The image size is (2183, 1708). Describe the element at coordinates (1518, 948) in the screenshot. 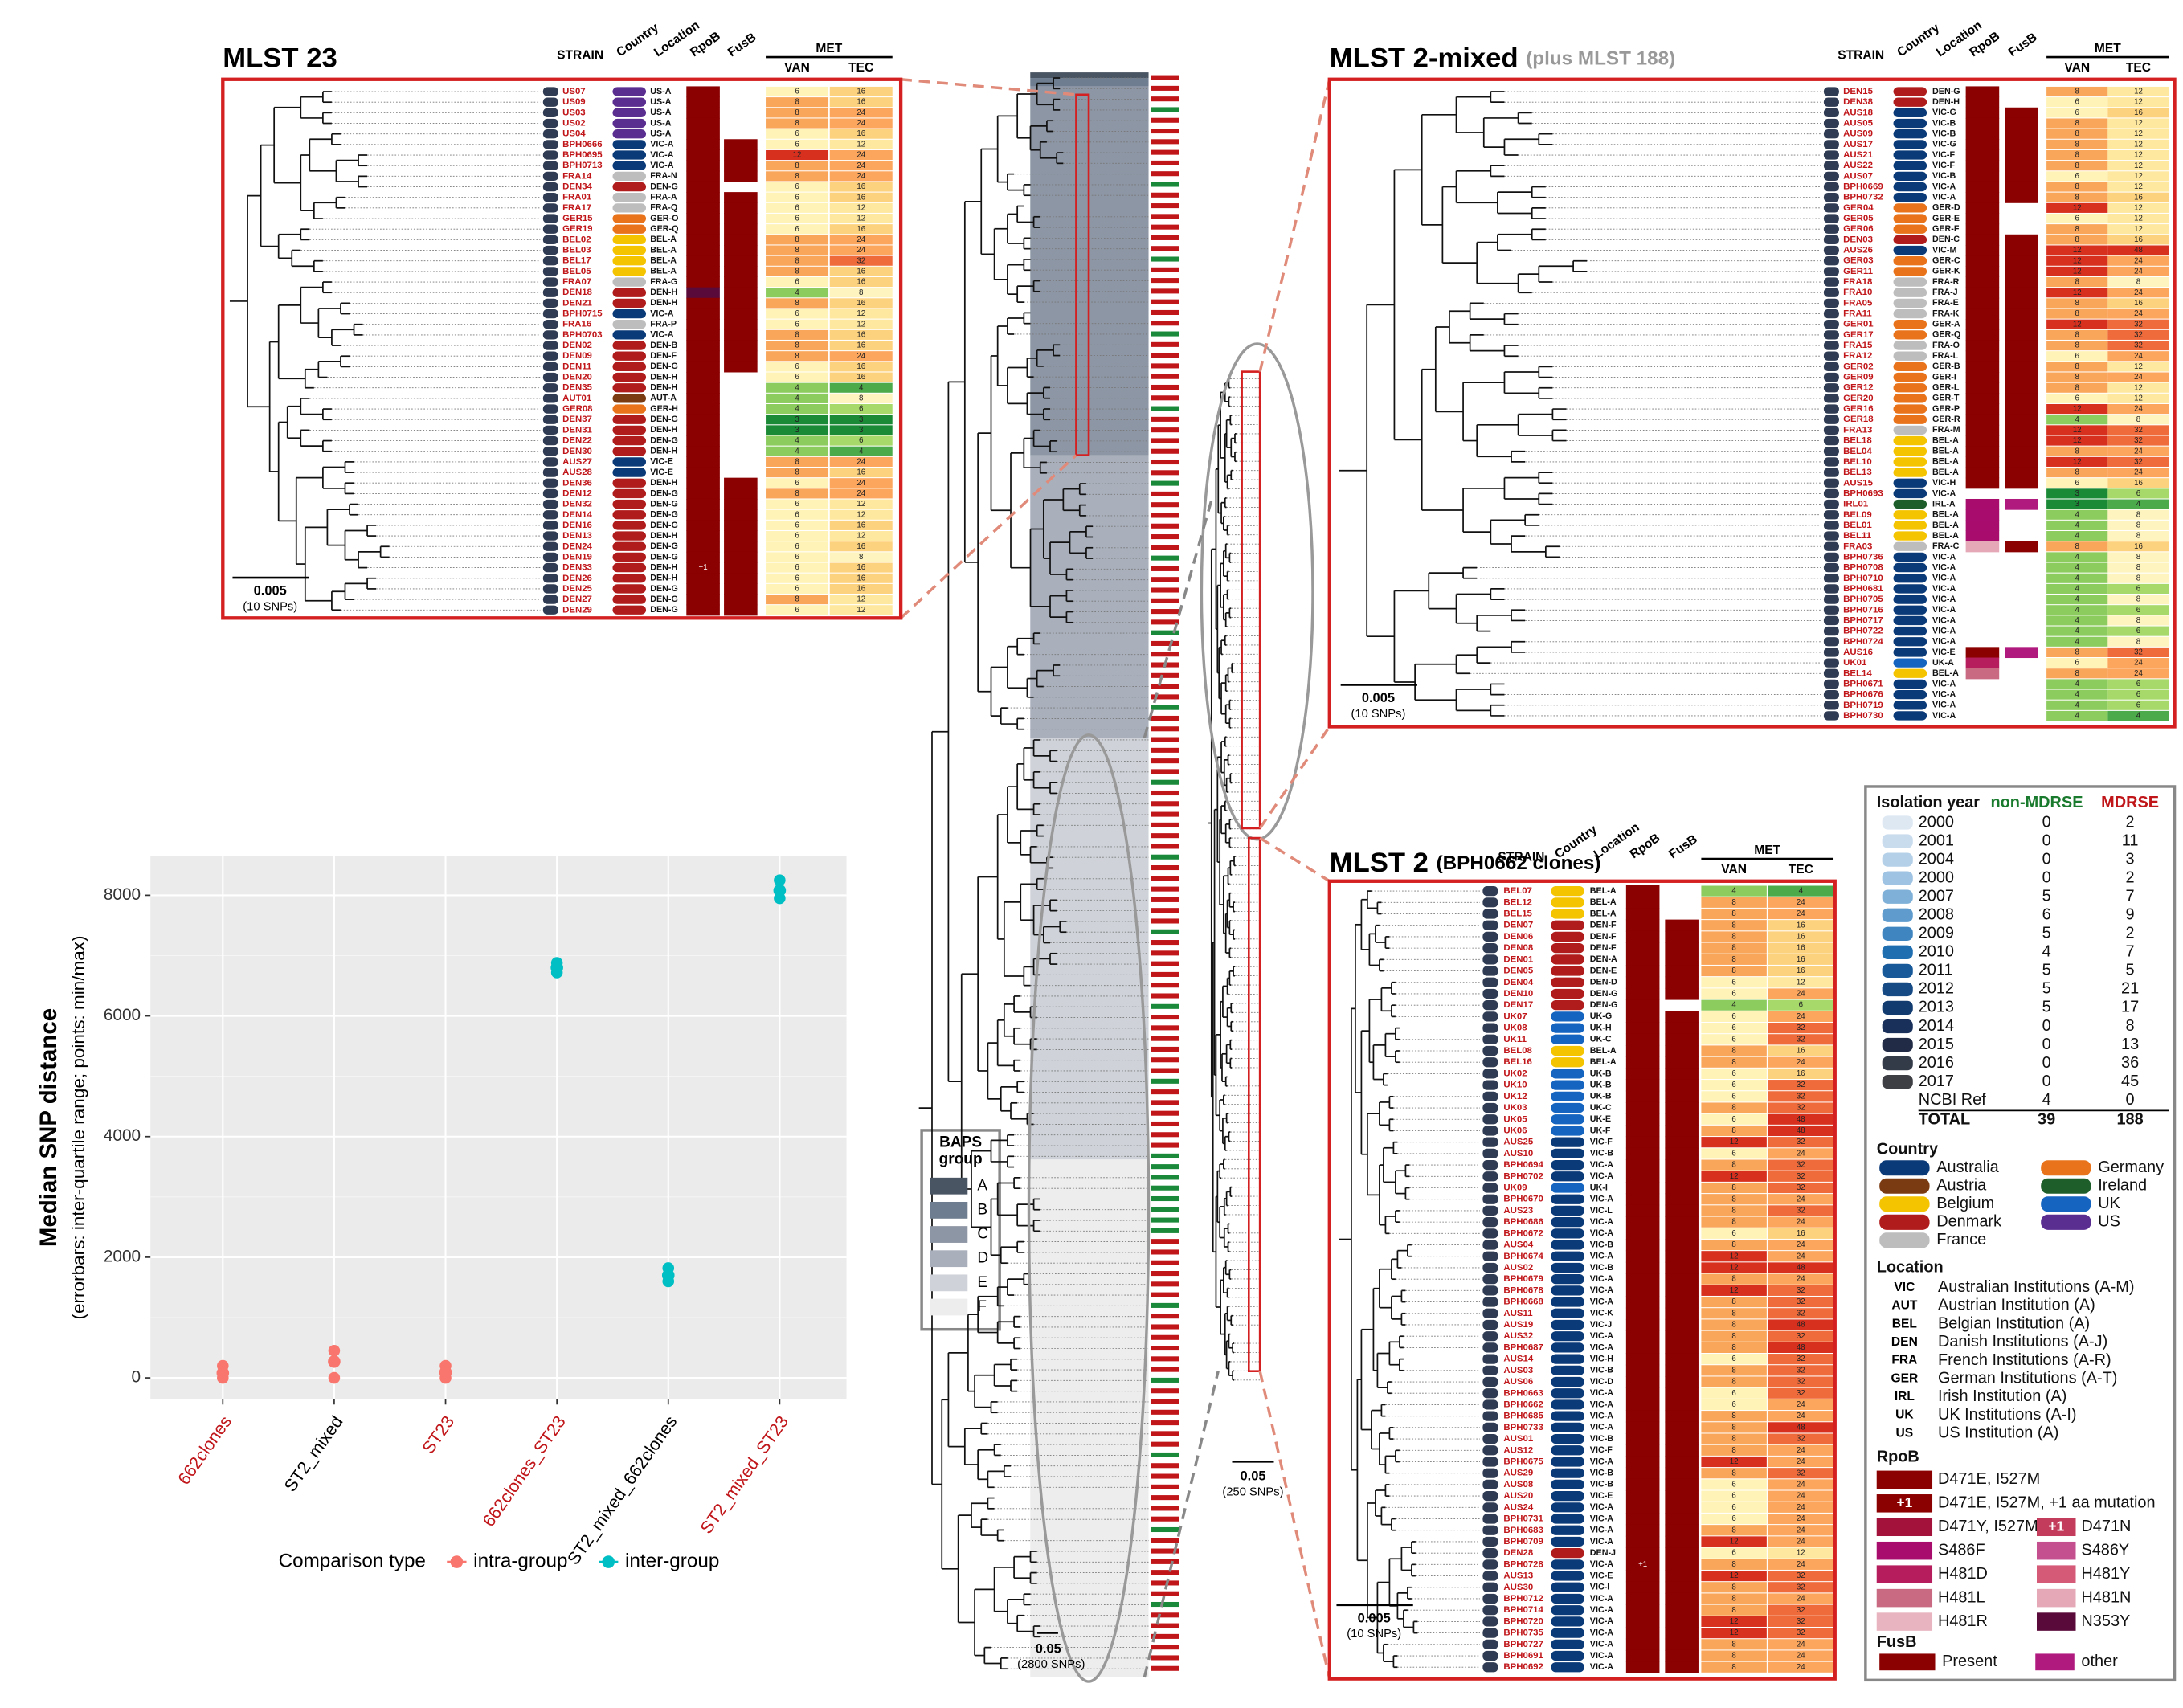

I see `strain-label: DEN08` at that location.